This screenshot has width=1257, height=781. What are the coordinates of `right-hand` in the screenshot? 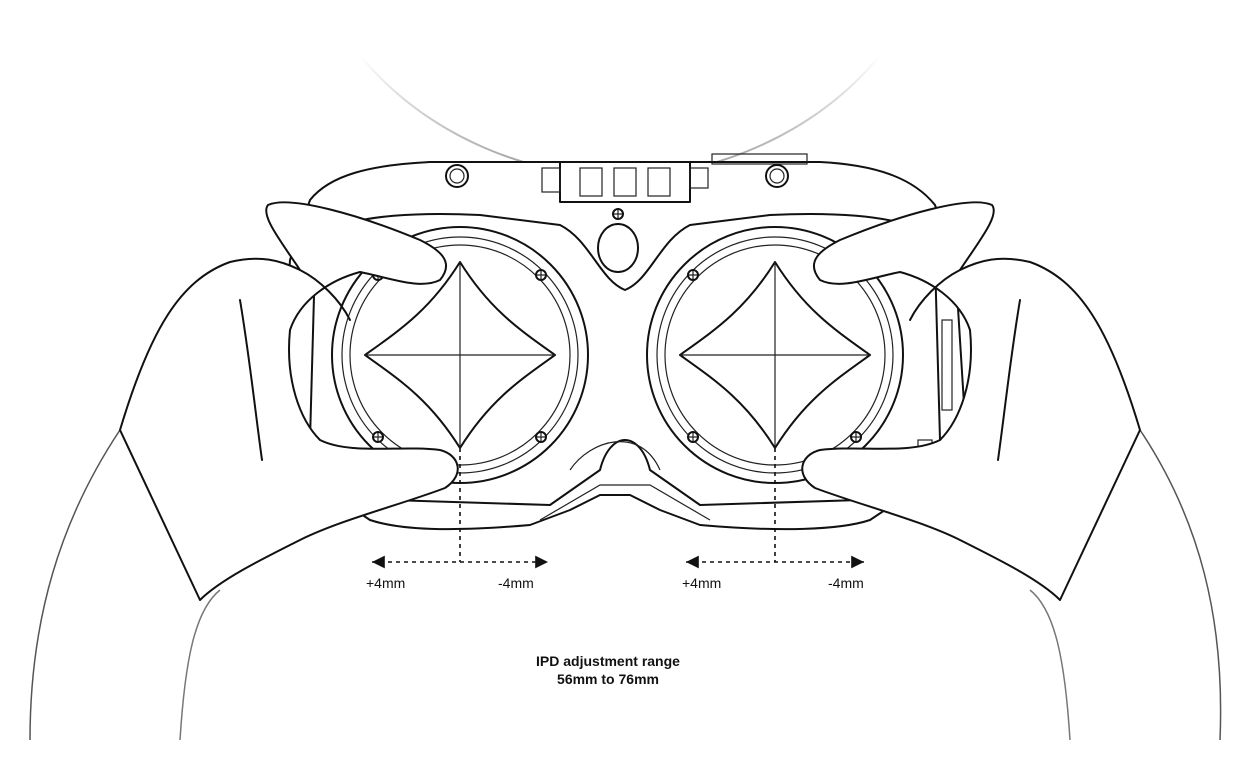 It's located at (971, 401).